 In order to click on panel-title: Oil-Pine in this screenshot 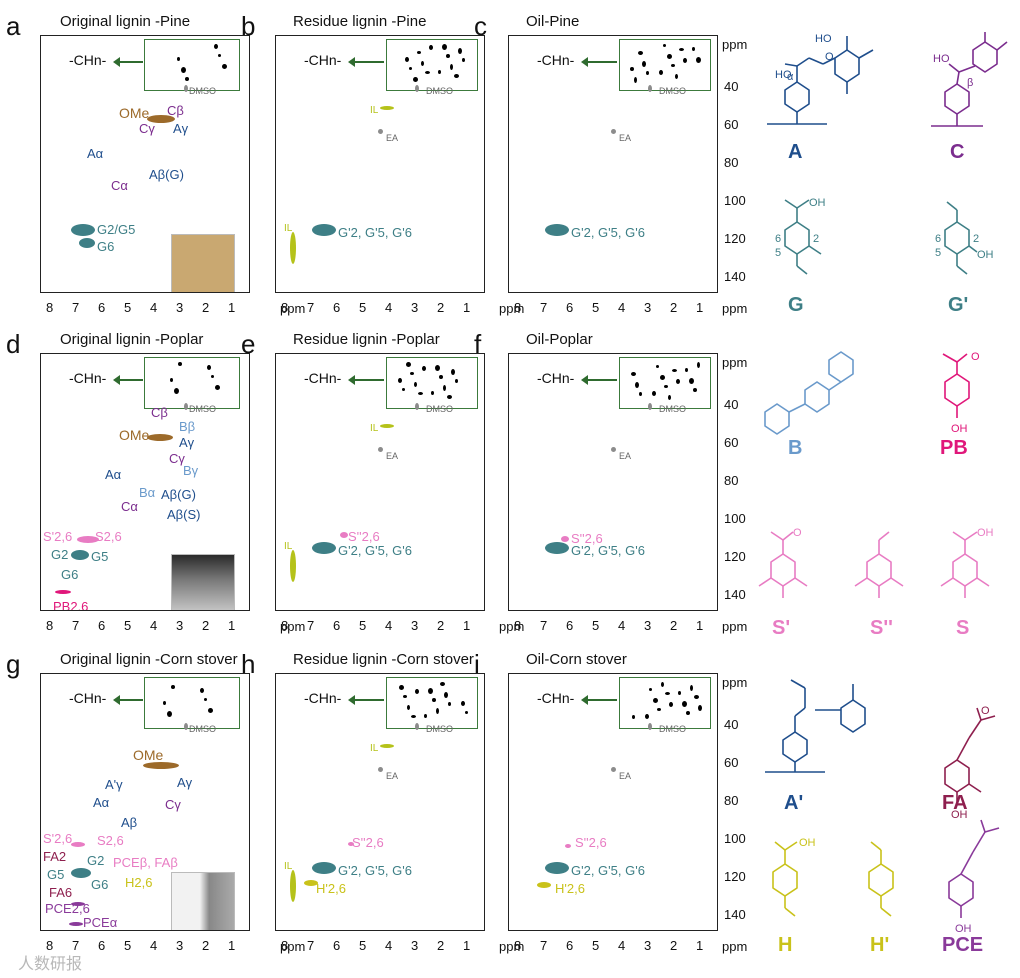, I will do `click(553, 21)`.